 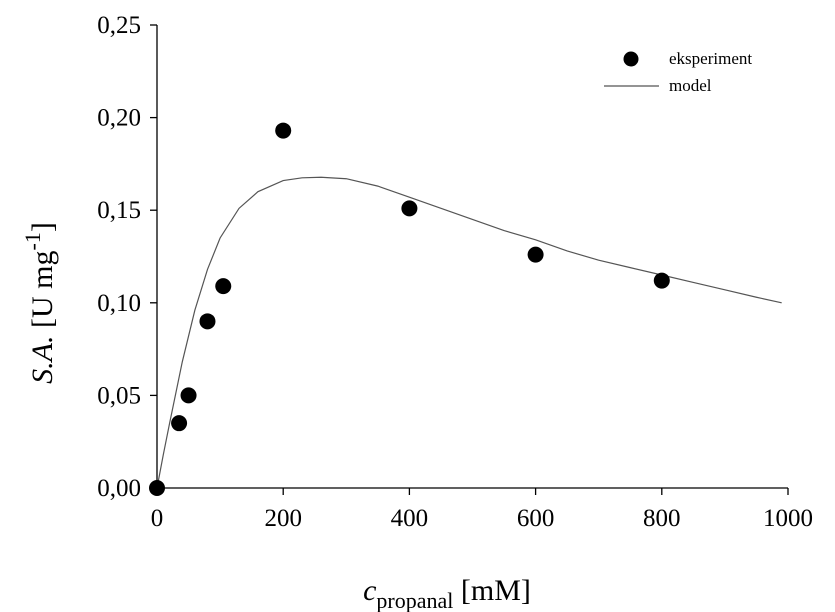 What do you see at coordinates (119, 488) in the screenshot?
I see `y-tick-label: 0,00` at bounding box center [119, 488].